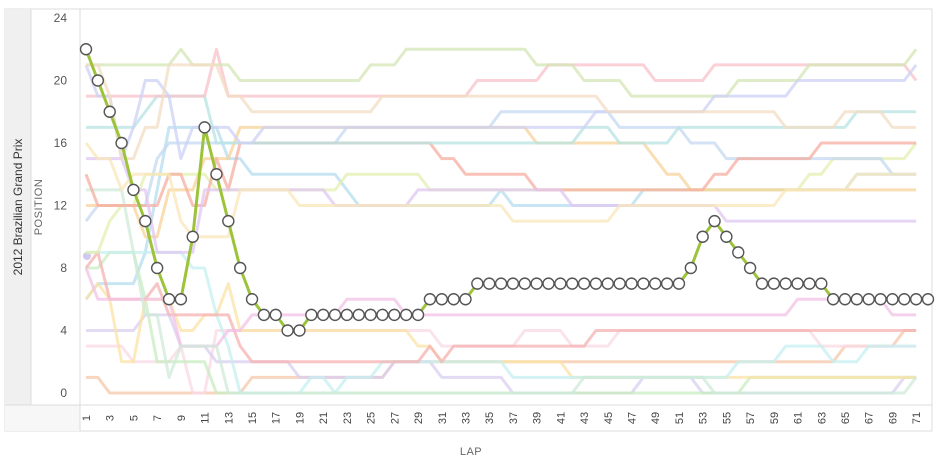 The height and width of the screenshot is (460, 941). Describe the element at coordinates (799, 418) in the screenshot. I see `x-tick-label: 61` at that location.